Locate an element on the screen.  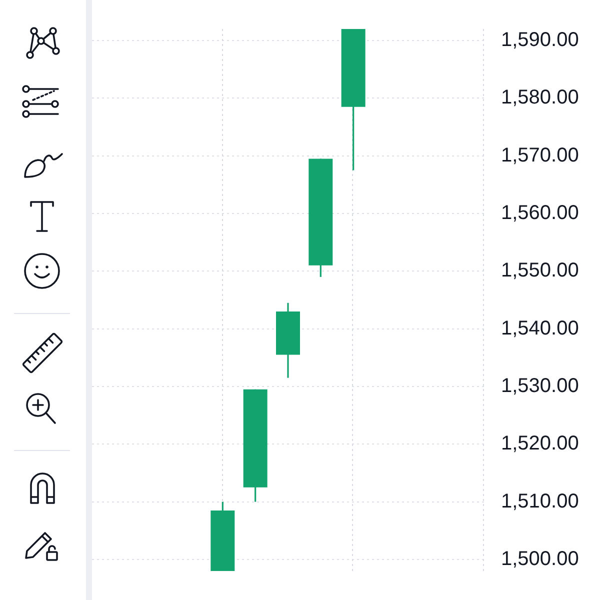
y-tick-label: 1,560.00 is located at coordinates (540, 213).